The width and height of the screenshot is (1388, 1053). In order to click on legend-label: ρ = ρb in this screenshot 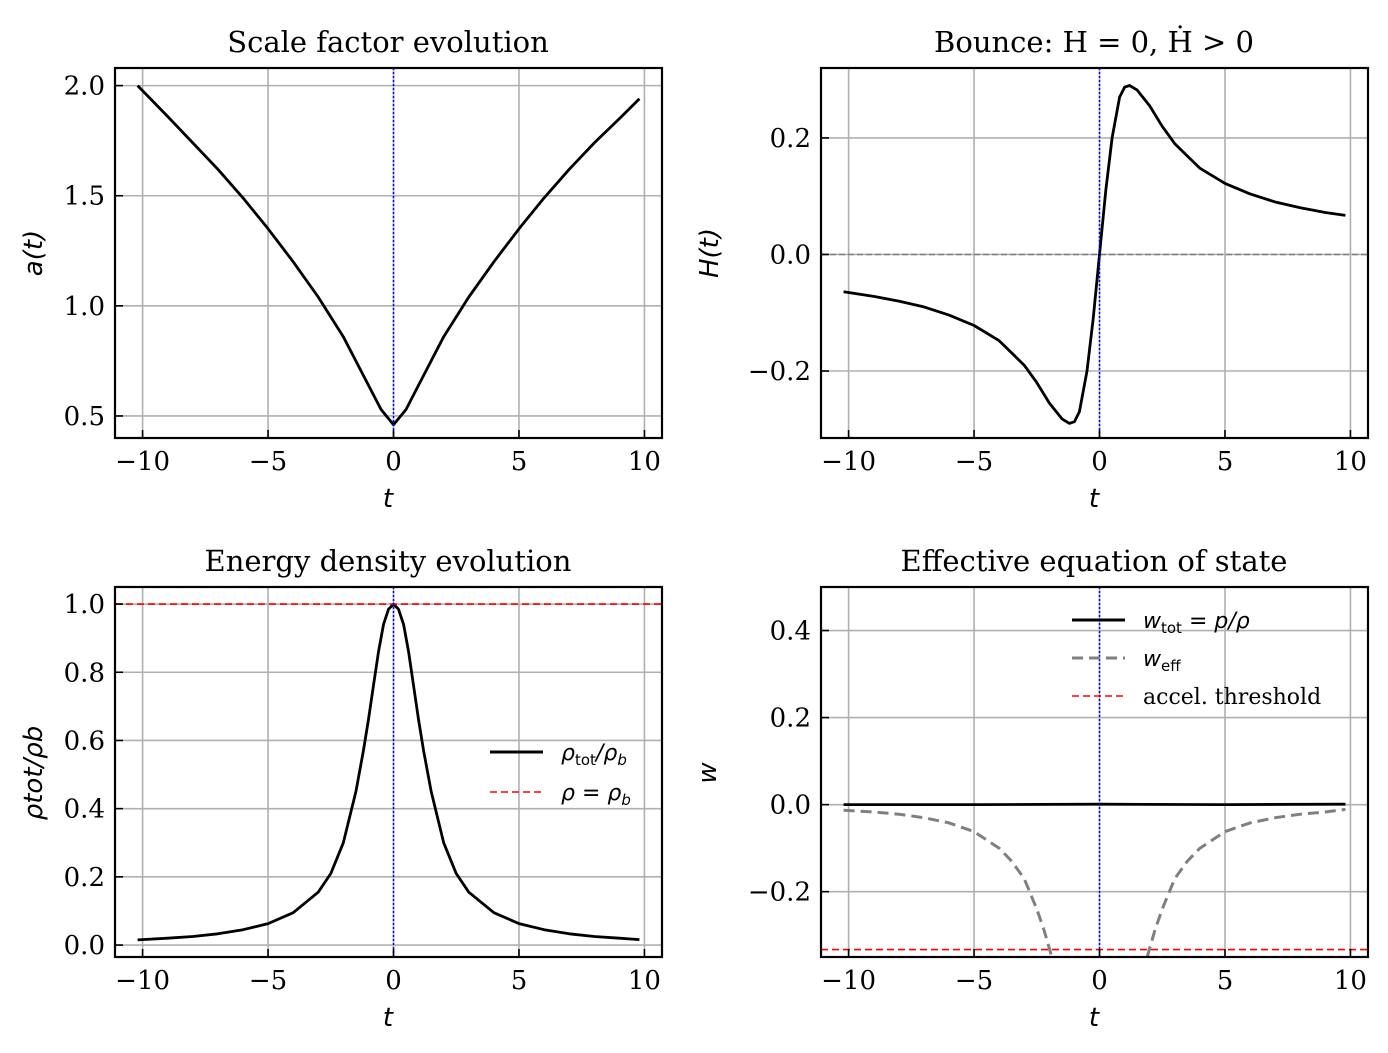, I will do `click(596, 795)`.